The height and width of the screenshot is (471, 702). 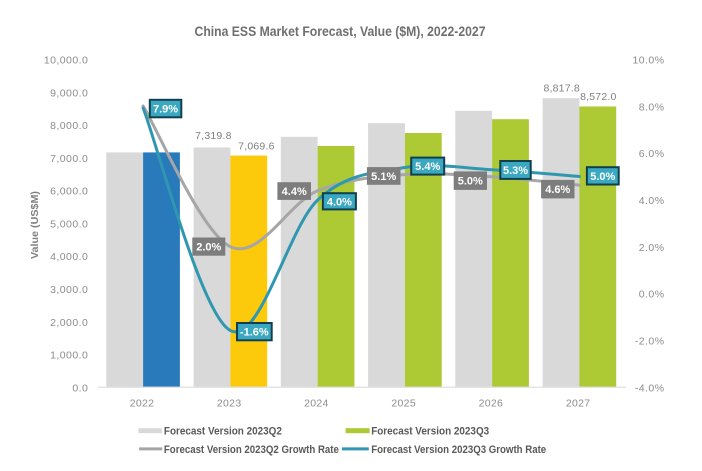 I want to click on svg-text: 2026, so click(x=491, y=403).